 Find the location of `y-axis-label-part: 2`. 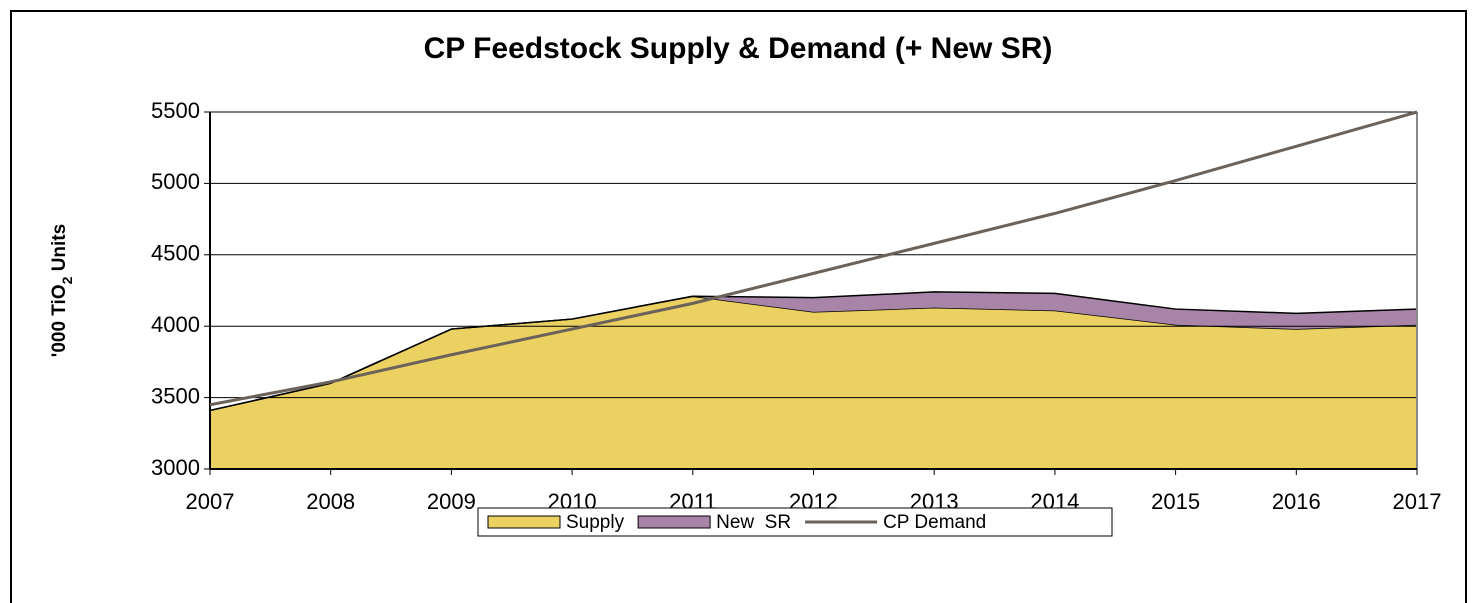

y-axis-label-part: 2 is located at coordinates (67, 280).